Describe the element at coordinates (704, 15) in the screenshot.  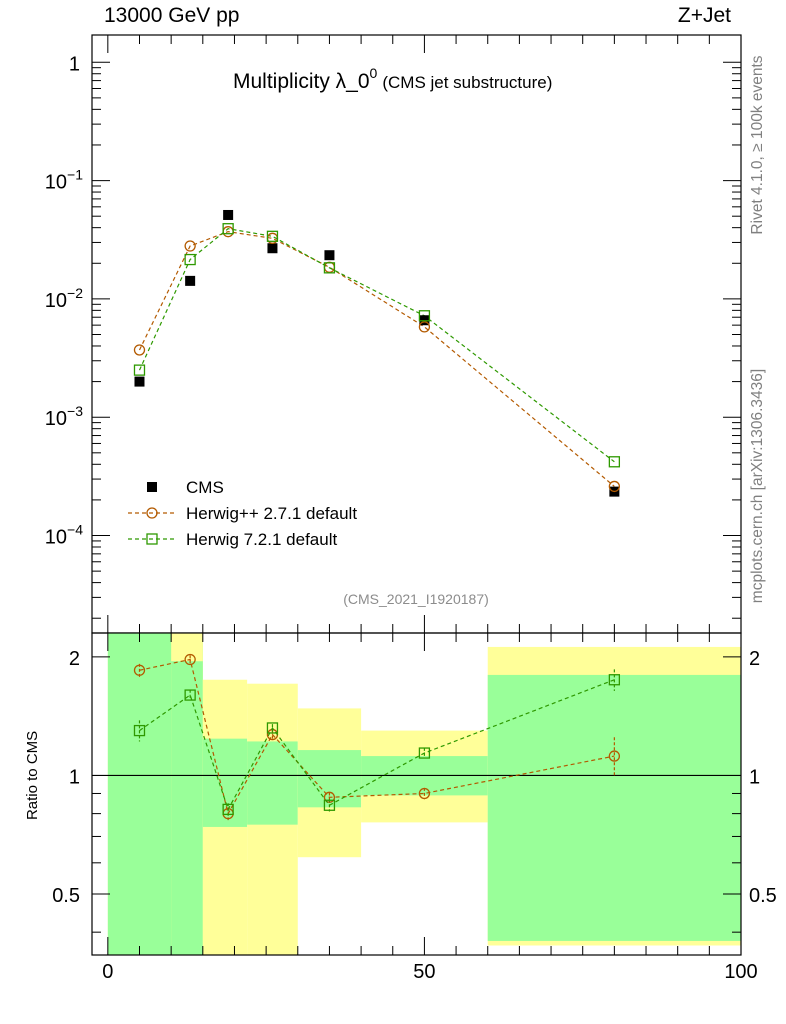
I see `process-label: Z+Jet` at that location.